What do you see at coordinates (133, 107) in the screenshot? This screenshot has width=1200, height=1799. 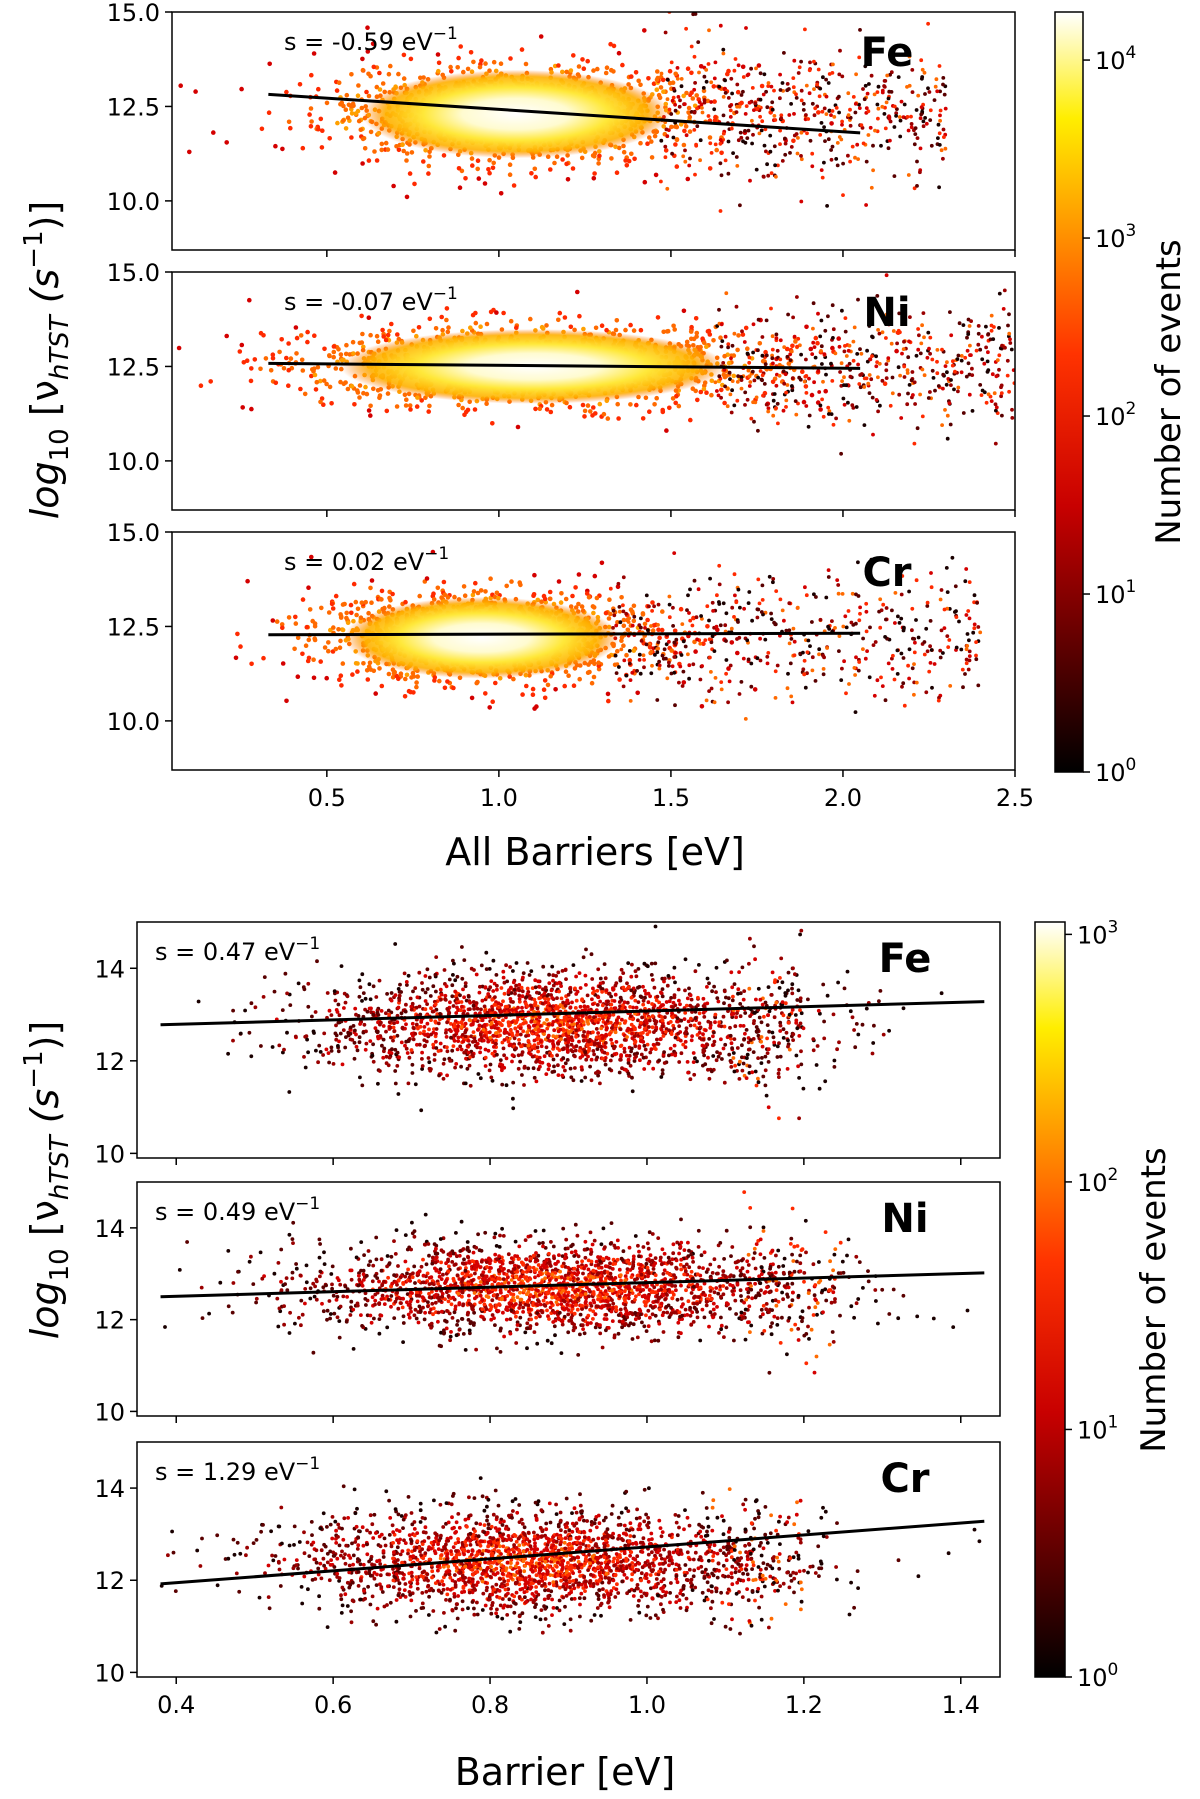 I see `y-tick-label: 12.5` at bounding box center [133, 107].